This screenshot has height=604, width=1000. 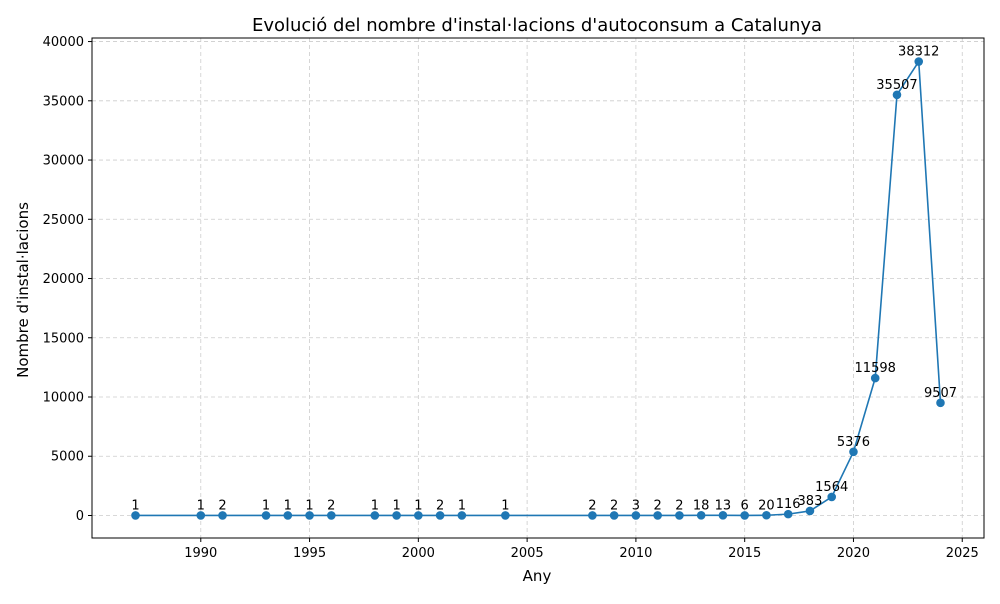 What do you see at coordinates (962, 553) in the screenshot?
I see `x-tick-label: 2025` at bounding box center [962, 553].